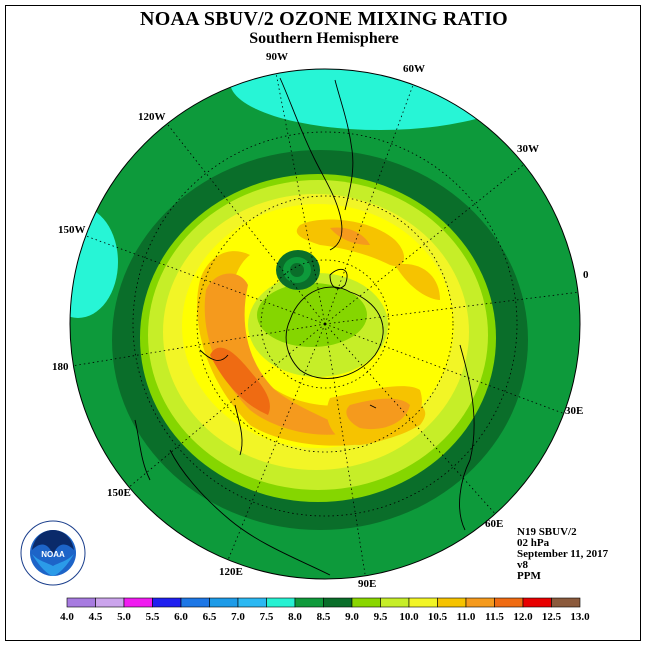  I want to click on color-tick-label: 6.5, so click(210, 617).